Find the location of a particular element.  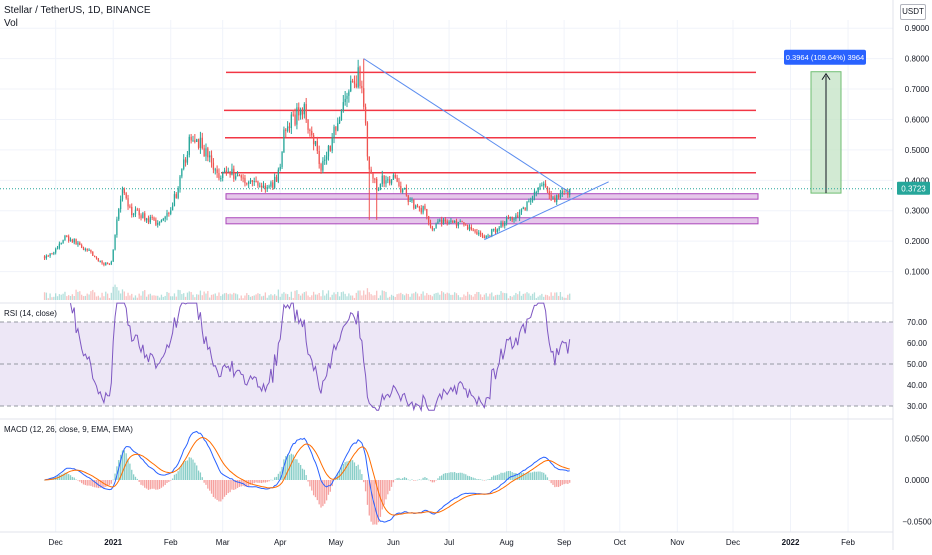

price-range-measure: 0.3964 (109.64%) 3964 is located at coordinates (825, 121).